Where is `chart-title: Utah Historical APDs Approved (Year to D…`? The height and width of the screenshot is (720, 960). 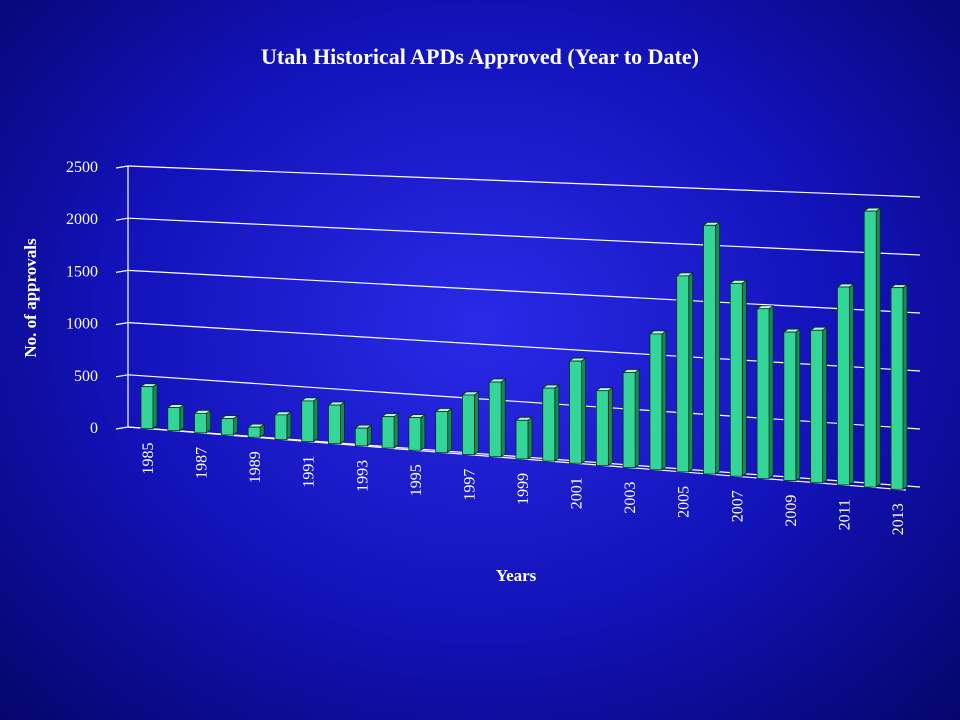 chart-title: Utah Historical APDs Approved (Year to D… is located at coordinates (480, 56).